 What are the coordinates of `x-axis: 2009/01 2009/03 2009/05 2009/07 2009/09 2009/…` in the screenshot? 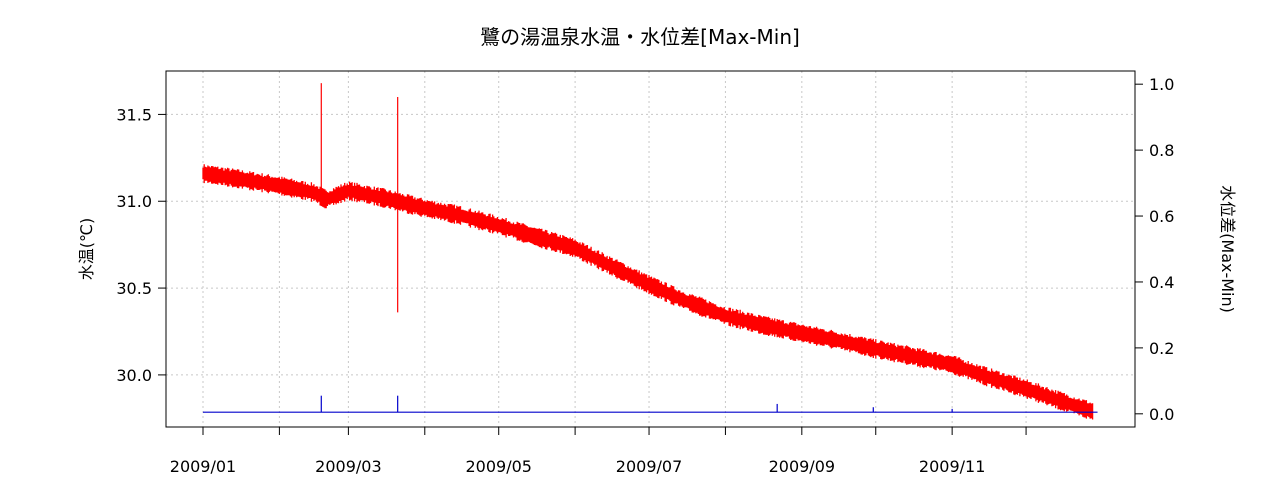 It's located at (598, 451).